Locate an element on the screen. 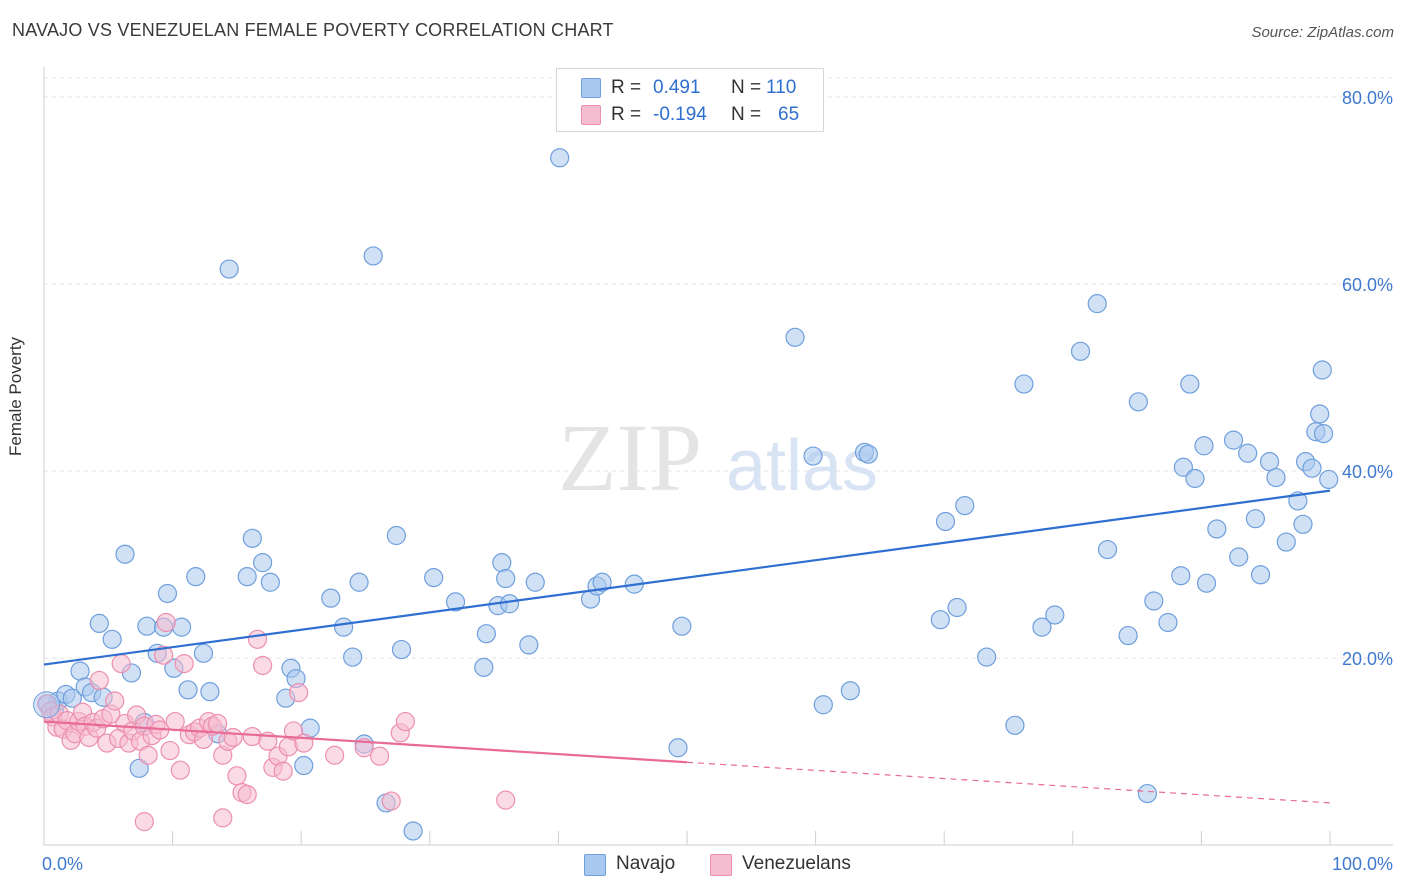 The image size is (1406, 892). correlation-legend: R = 0.491 N = 110 R = -0.194 N = 65 is located at coordinates (690, 100).